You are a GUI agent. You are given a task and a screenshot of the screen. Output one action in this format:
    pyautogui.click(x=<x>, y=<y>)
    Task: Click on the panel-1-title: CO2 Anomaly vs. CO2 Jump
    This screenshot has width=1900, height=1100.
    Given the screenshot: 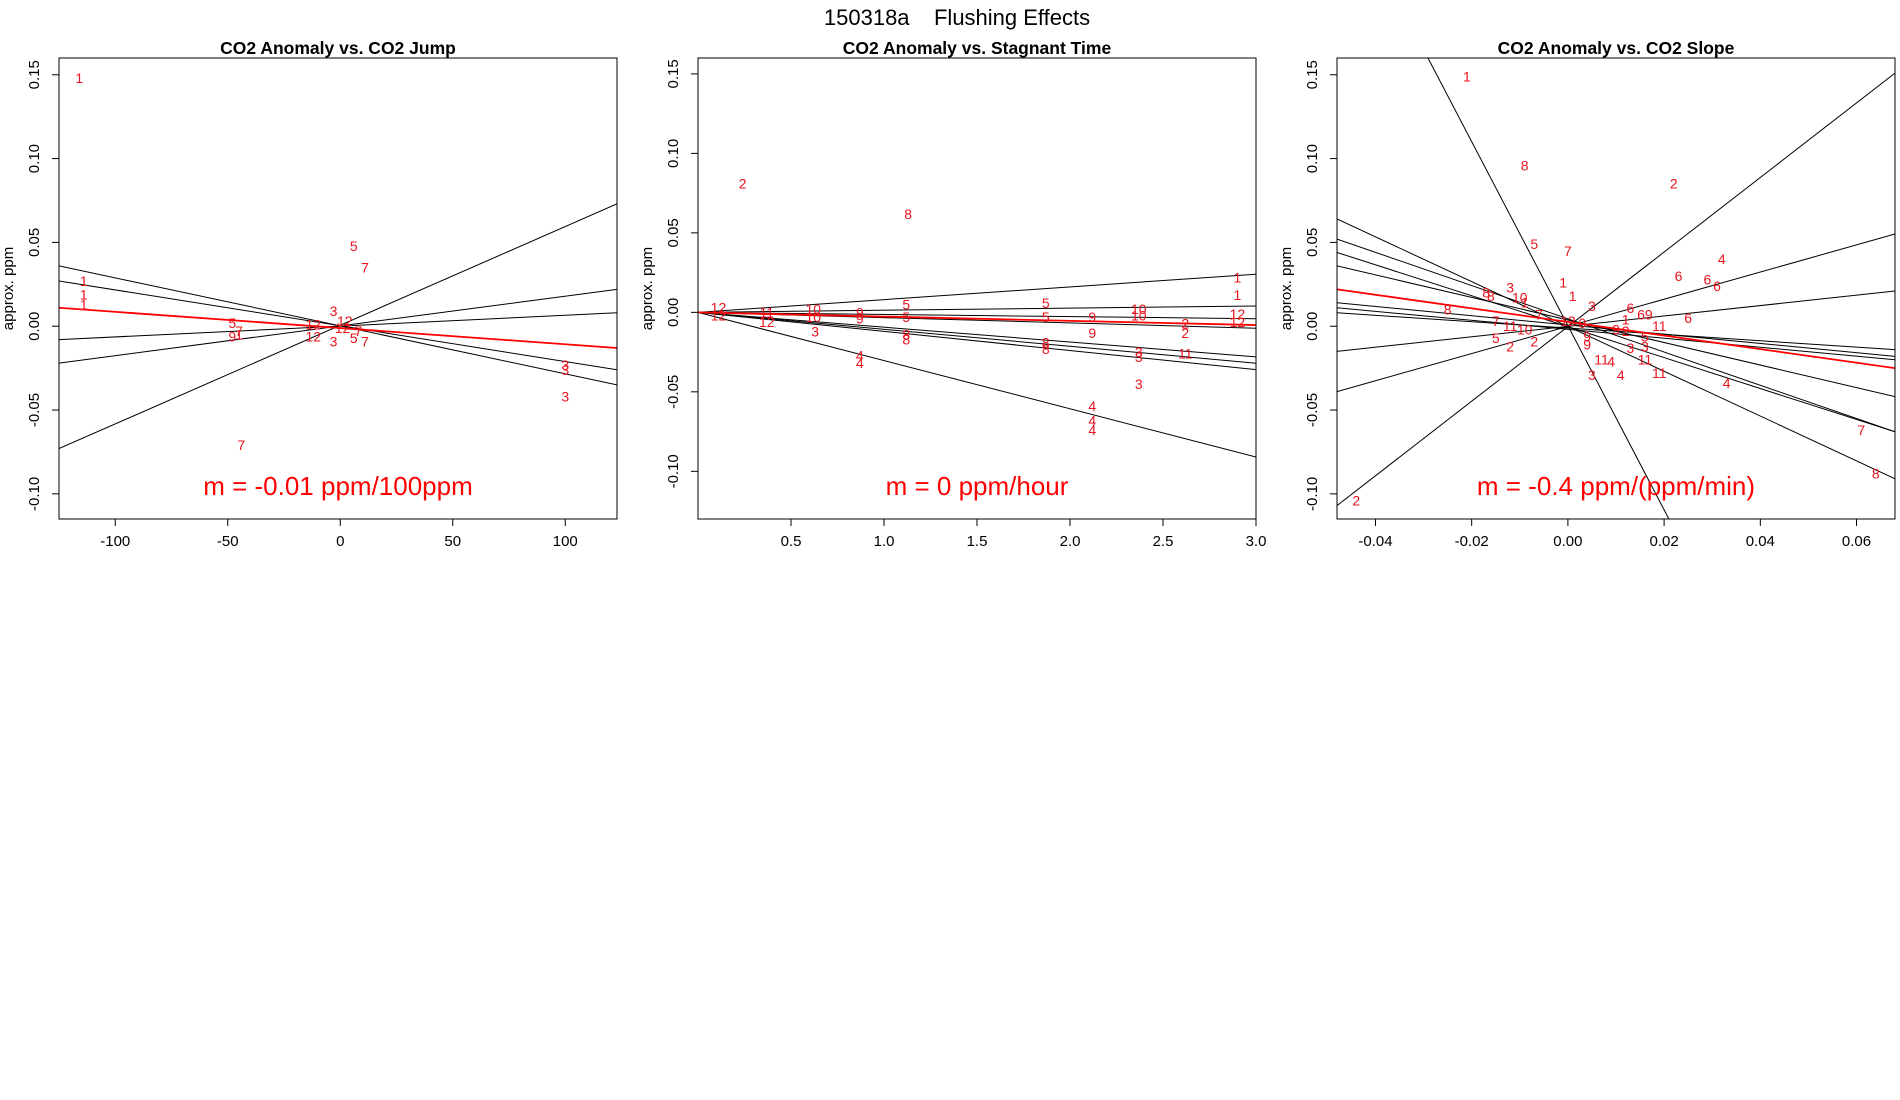 What is the action you would take?
    pyautogui.click(x=338, y=48)
    